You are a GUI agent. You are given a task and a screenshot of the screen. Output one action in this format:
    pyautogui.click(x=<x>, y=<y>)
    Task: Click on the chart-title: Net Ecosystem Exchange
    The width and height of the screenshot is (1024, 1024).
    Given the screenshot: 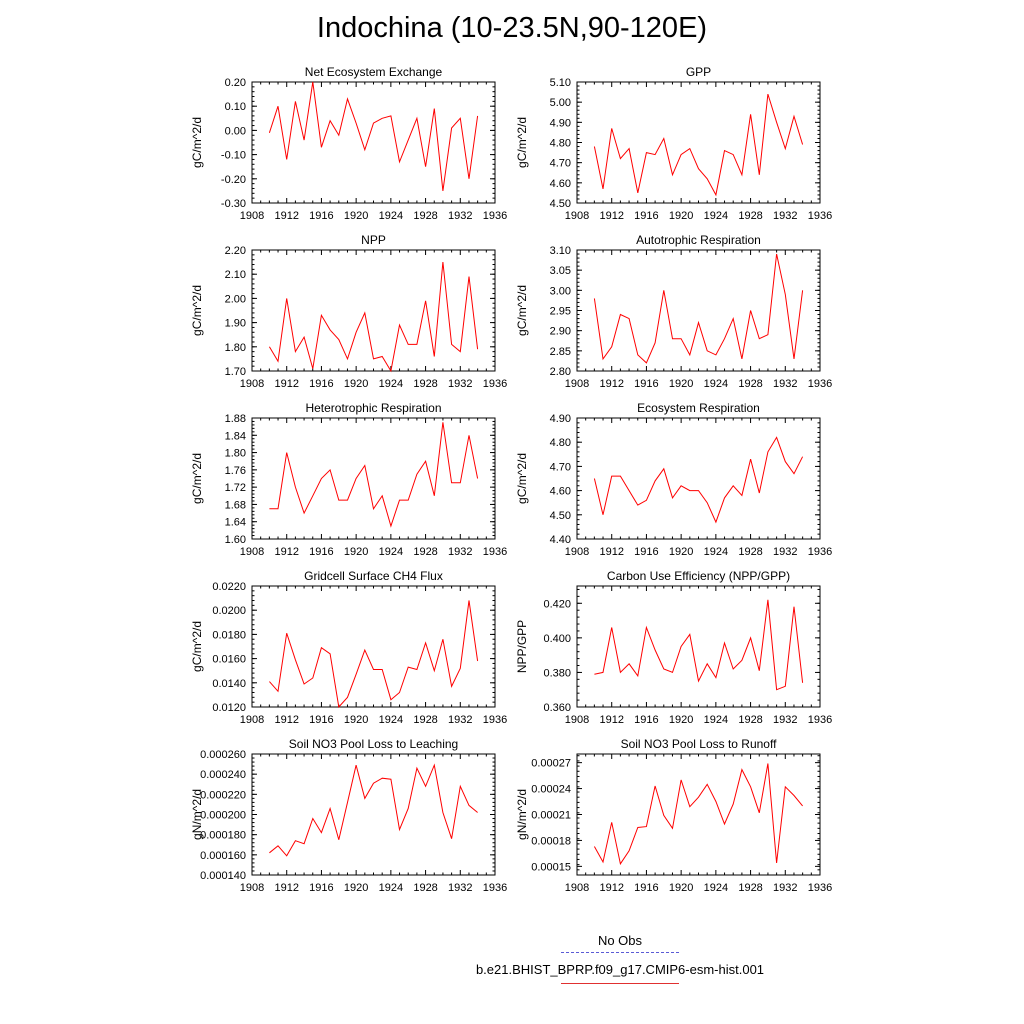 What is the action you would take?
    pyautogui.click(x=374, y=72)
    